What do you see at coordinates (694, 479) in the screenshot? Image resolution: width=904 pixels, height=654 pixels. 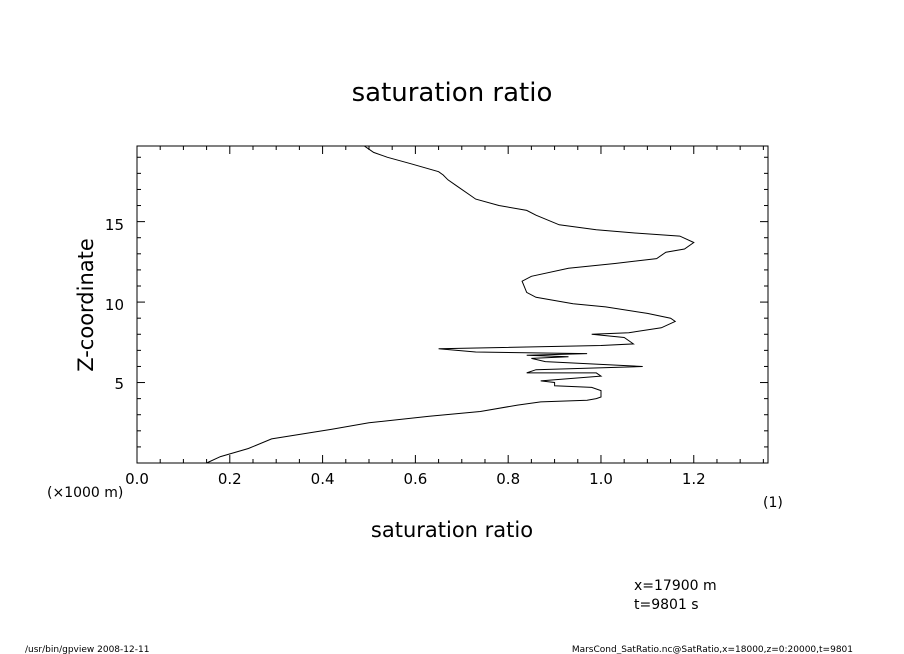 I see `x-tick-label: 1.2` at bounding box center [694, 479].